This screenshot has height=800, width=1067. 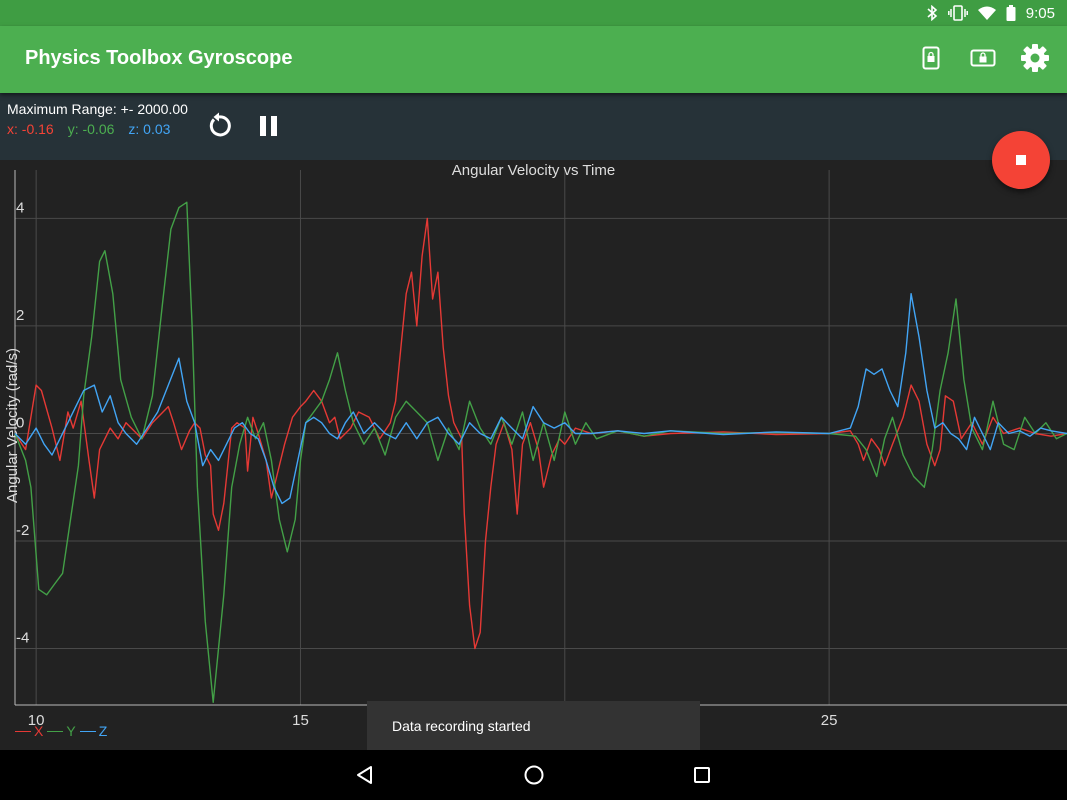 I want to click on reset-button, so click(x=219, y=126).